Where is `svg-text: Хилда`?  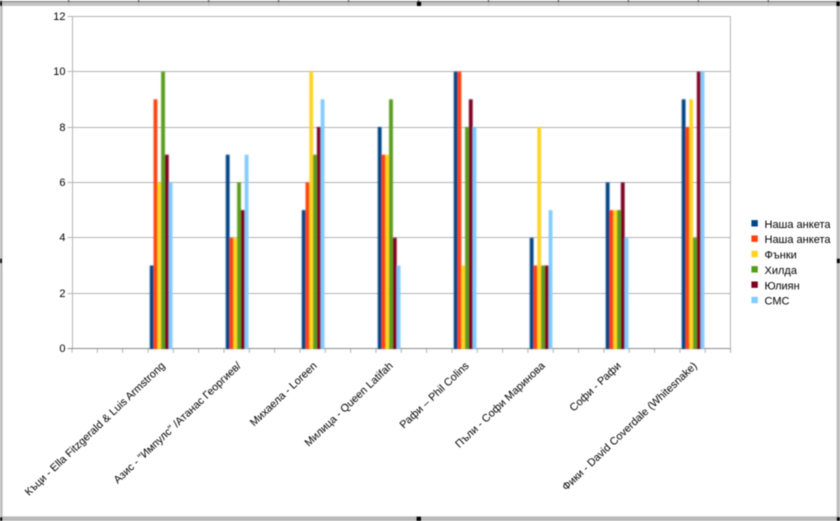 svg-text: Хилда is located at coordinates (781, 271).